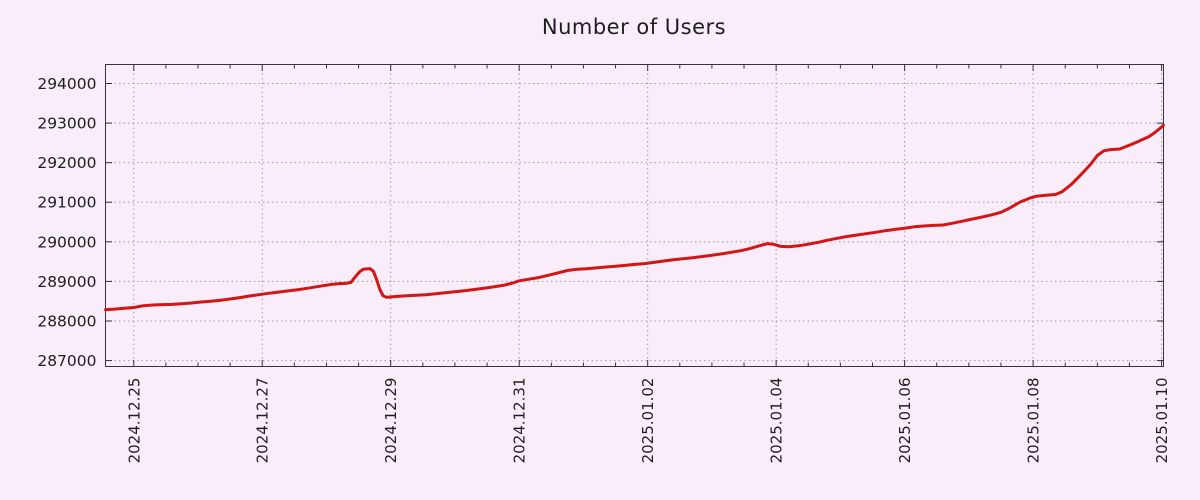 The width and height of the screenshot is (1200, 500). I want to click on y-tick-label: 293000, so click(66, 124).